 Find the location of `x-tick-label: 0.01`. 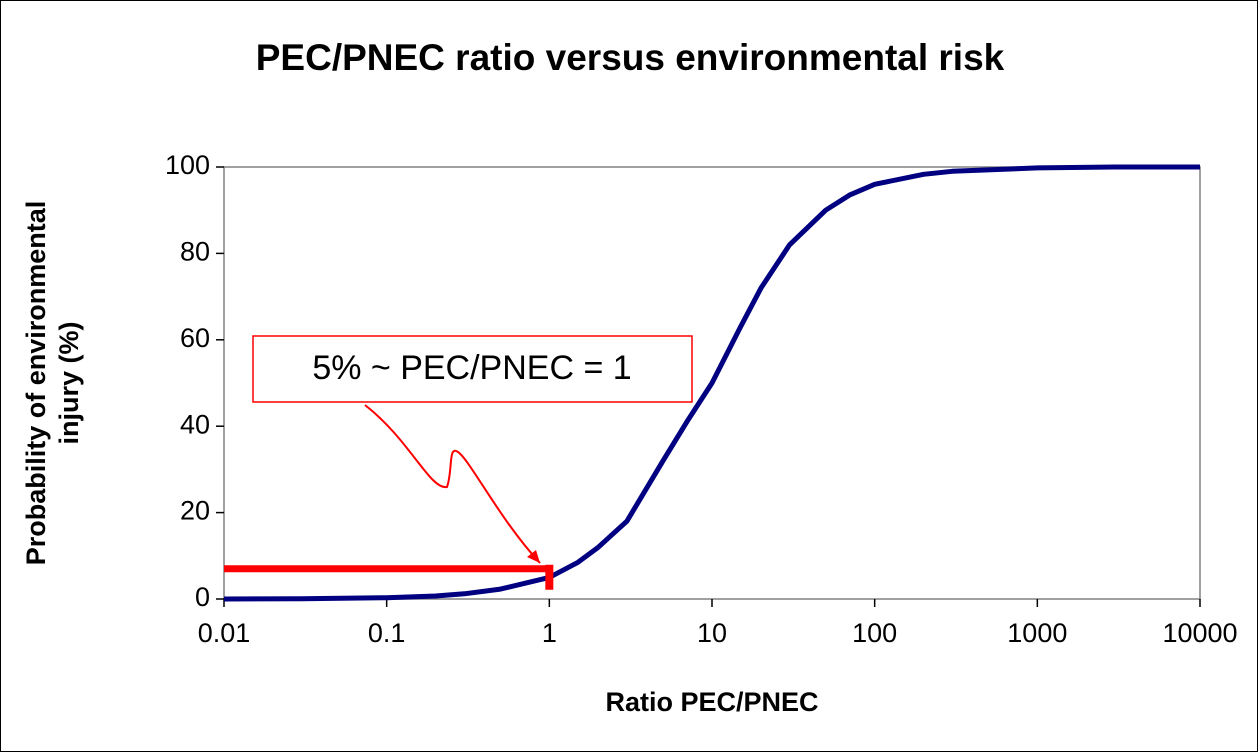

x-tick-label: 0.01 is located at coordinates (224, 633).